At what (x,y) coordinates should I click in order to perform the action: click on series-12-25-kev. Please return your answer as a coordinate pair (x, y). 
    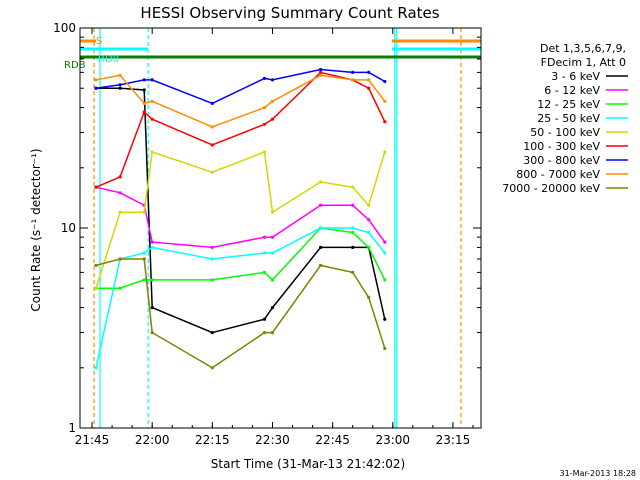
    Looking at the image, I should click on (240, 258).